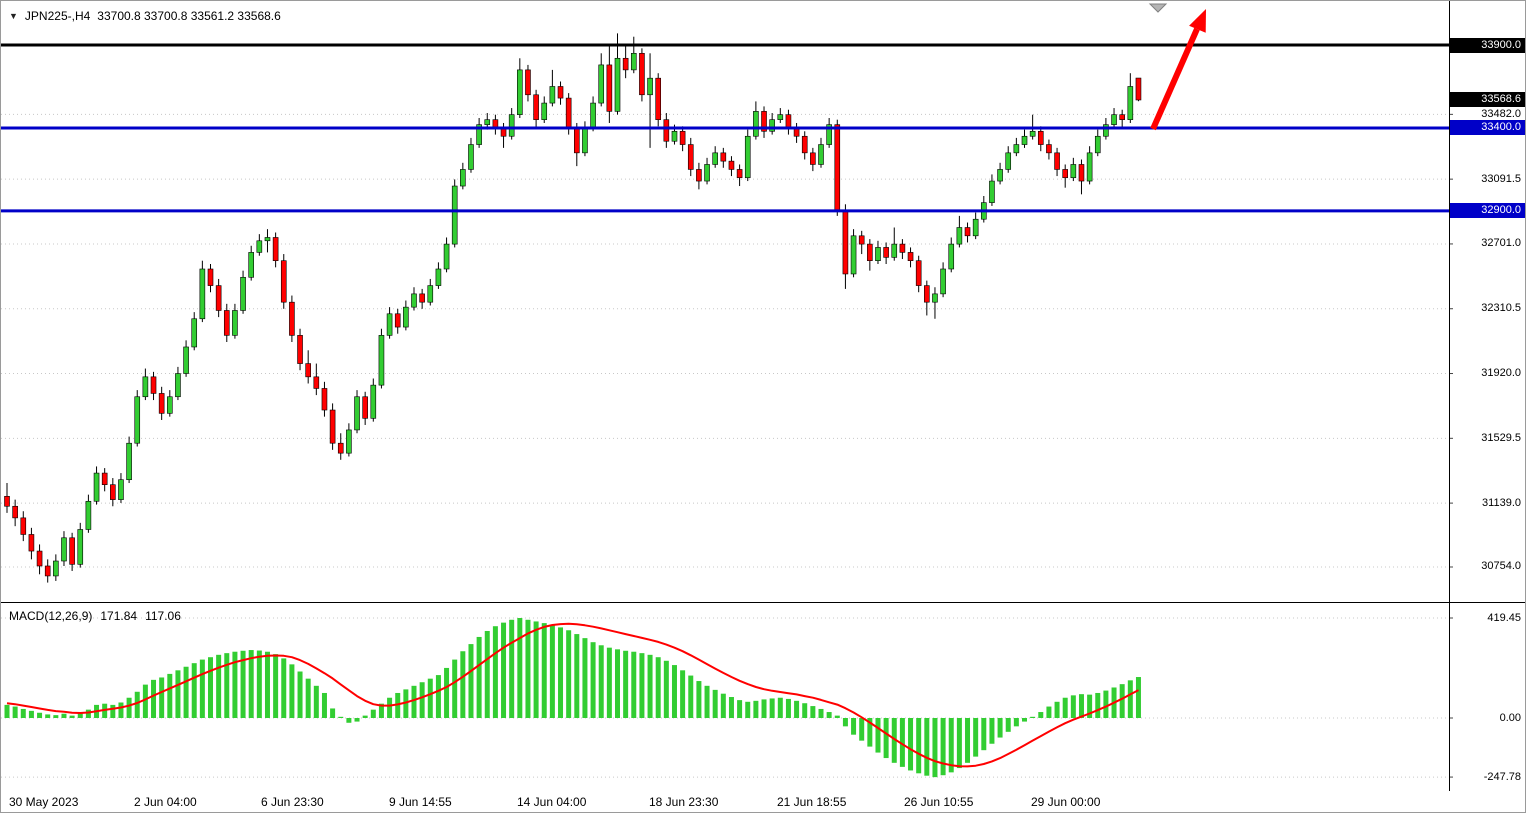 The width and height of the screenshot is (1526, 813). Describe the element at coordinates (163, 616) in the screenshot. I see `macd-signal-value: 117.06` at that location.